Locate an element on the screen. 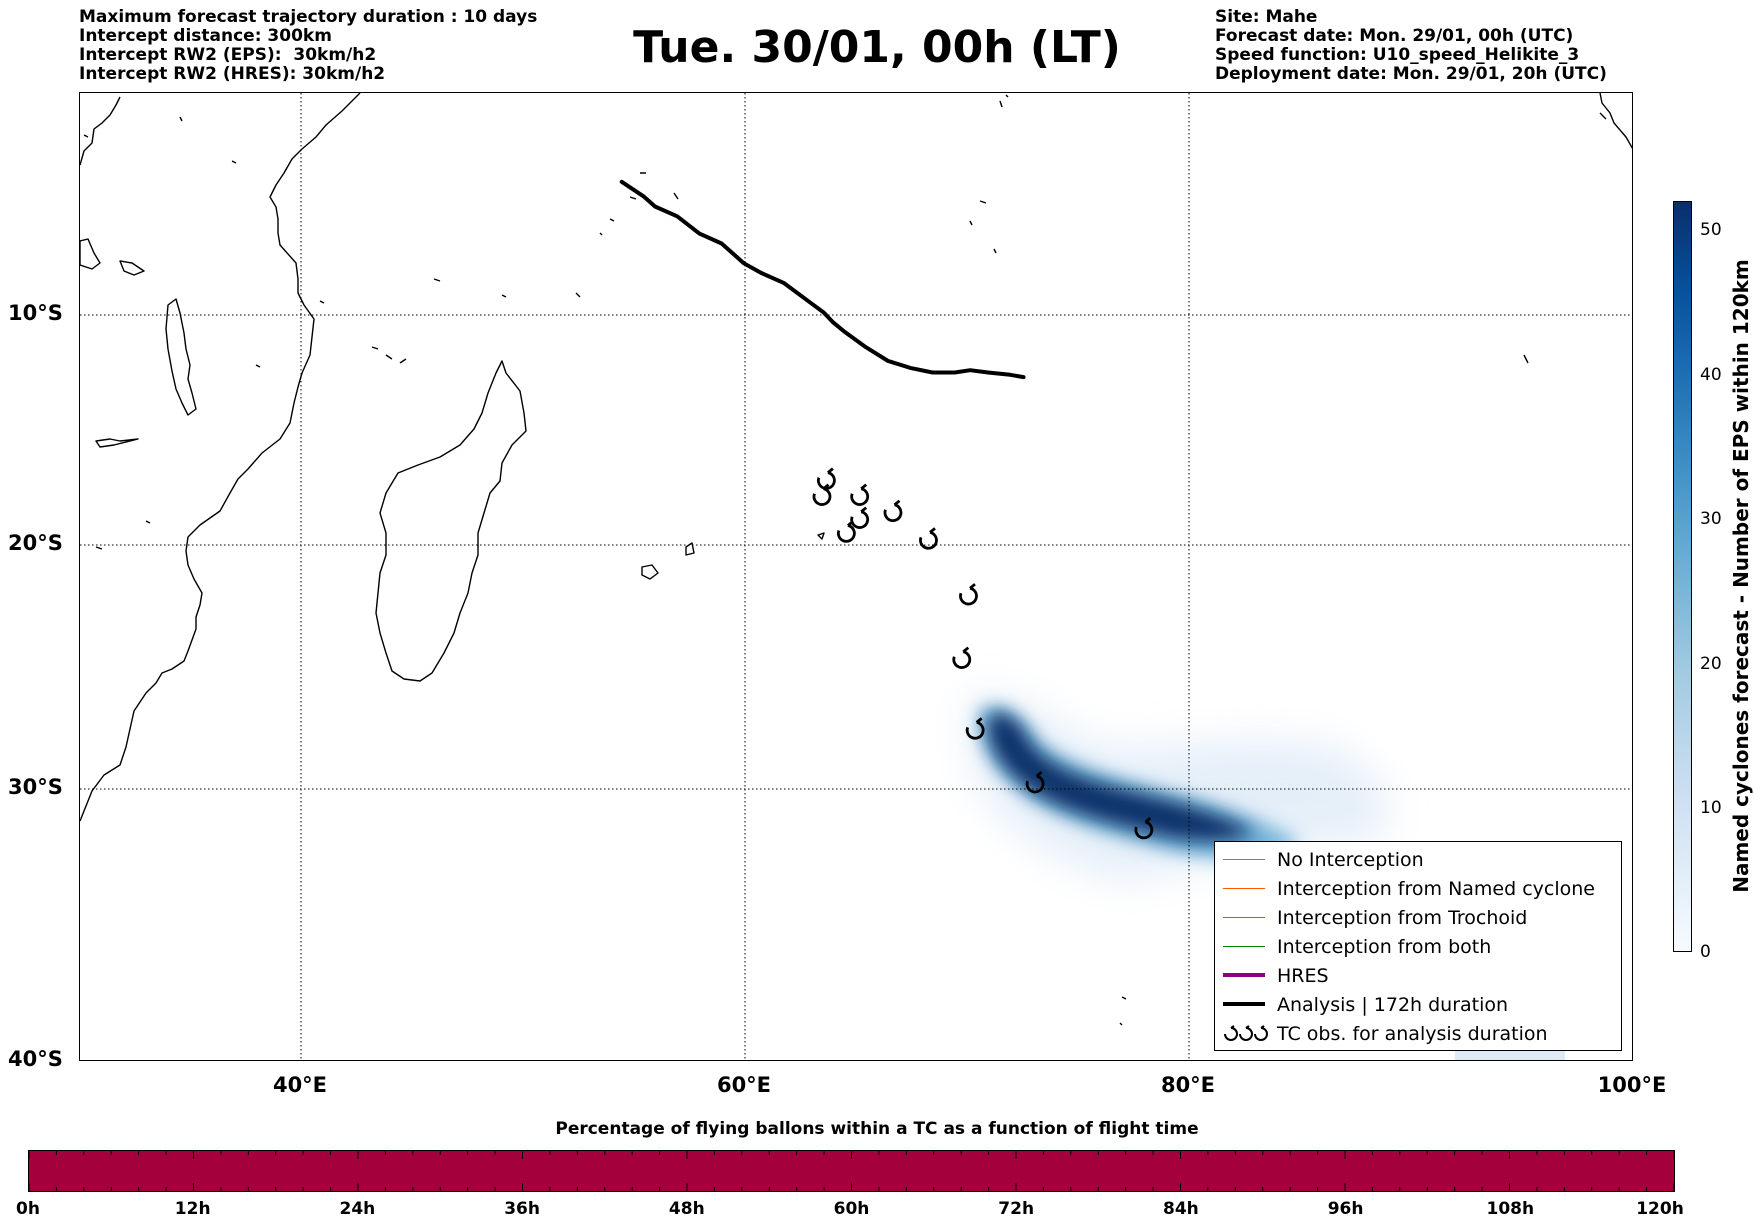 This screenshot has width=1754, height=1223. analysis-track is located at coordinates (822, 279).